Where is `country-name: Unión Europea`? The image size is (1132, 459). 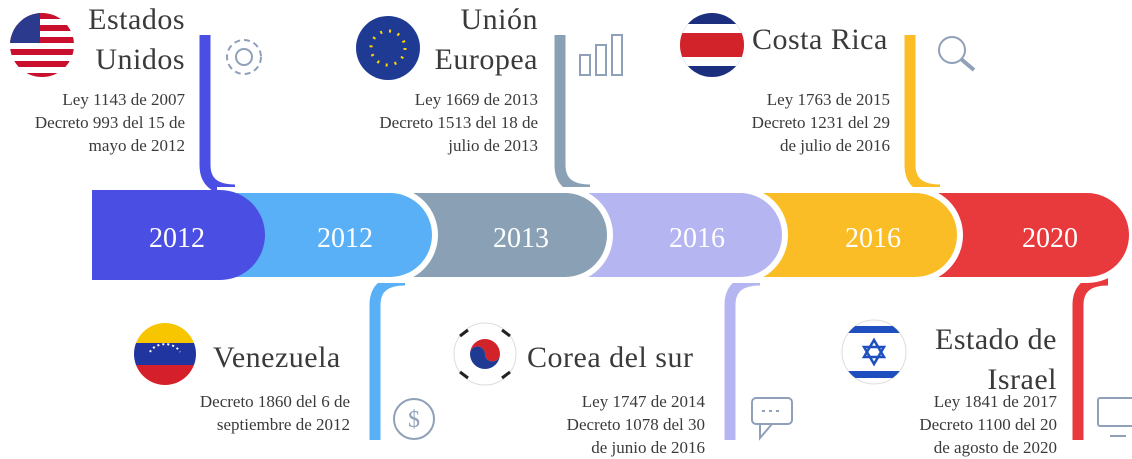
country-name: Unión Europea is located at coordinates (486, 40).